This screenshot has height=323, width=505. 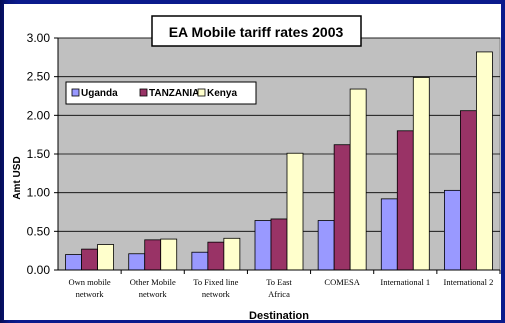 I want to click on legend-swatch-tanzania, so click(x=143, y=92).